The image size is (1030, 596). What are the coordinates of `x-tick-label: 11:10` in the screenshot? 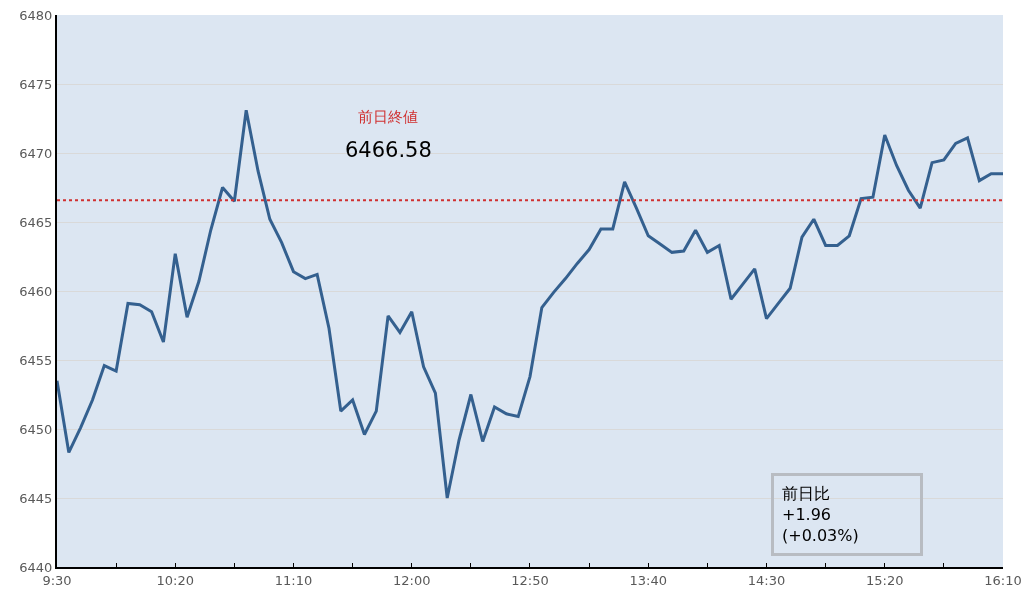 It's located at (293, 580).